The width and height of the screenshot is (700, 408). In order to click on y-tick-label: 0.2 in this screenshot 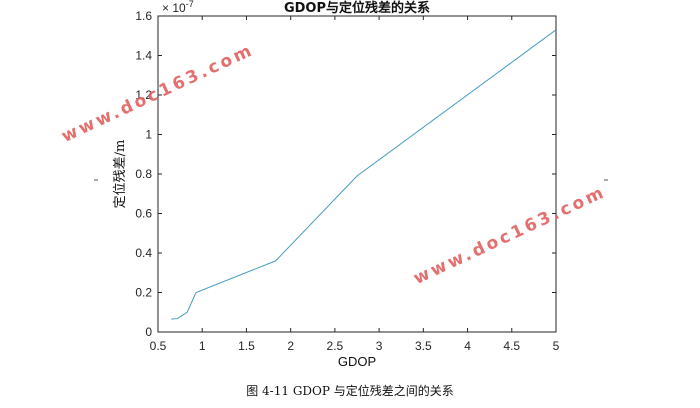, I will do `click(143, 293)`.